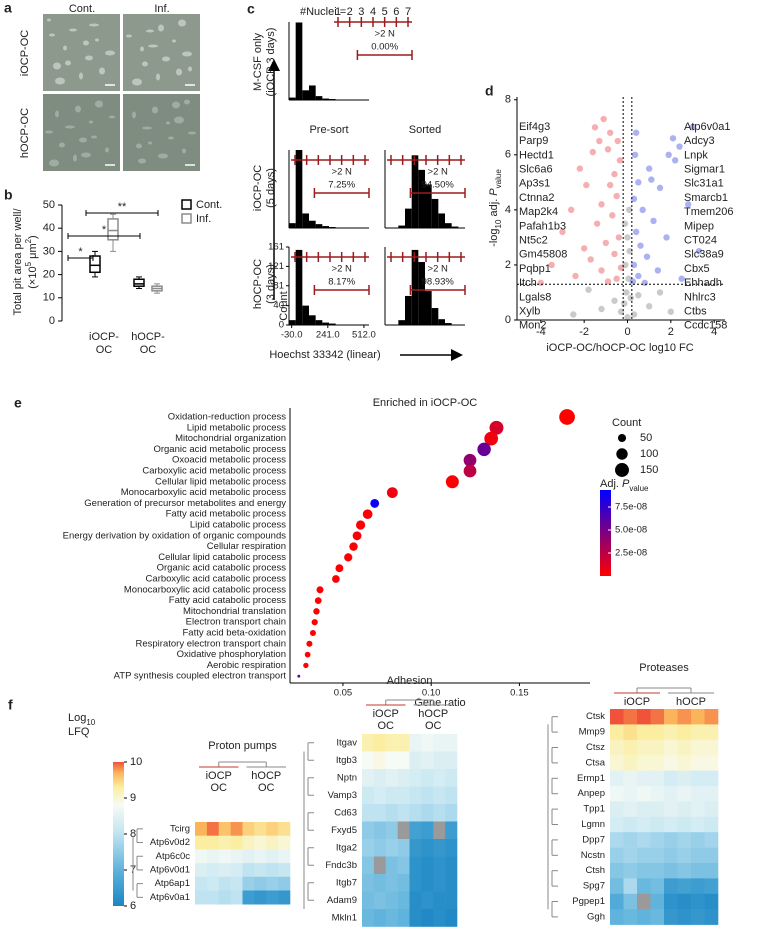  What do you see at coordinates (361, 12) in the screenshot?
I see `nuclei-number: 3` at bounding box center [361, 12].